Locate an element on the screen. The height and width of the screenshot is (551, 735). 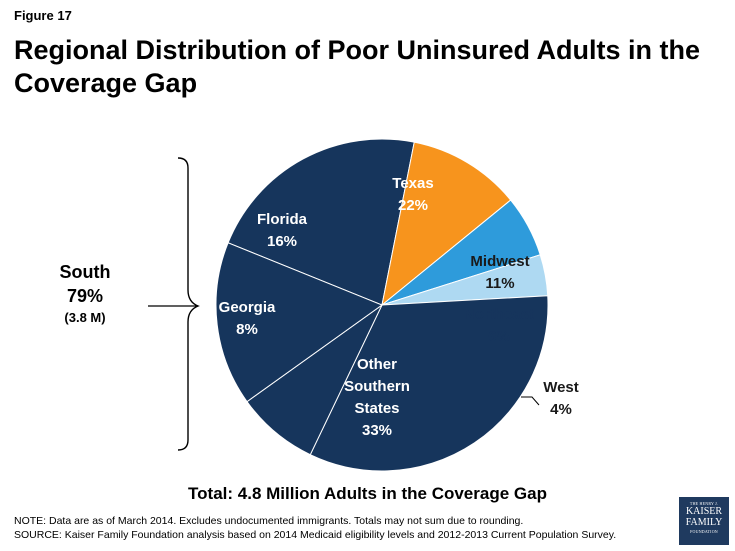
slice-value-label: 6% is located at coordinates (499, 336).